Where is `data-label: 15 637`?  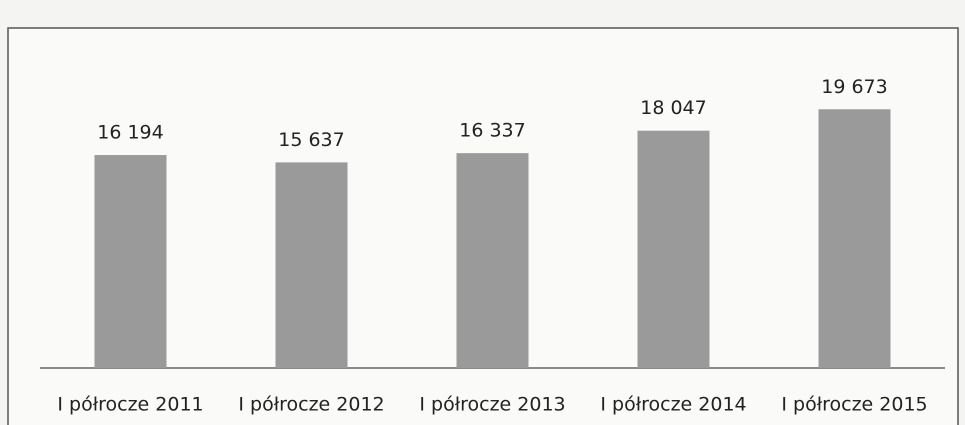 data-label: 15 637 is located at coordinates (311, 140).